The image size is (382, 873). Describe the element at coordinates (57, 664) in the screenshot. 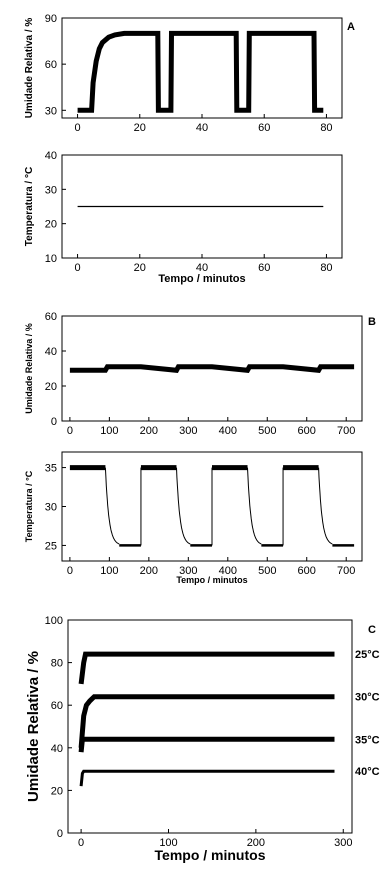

I see `y-tick-label: 80` at that location.